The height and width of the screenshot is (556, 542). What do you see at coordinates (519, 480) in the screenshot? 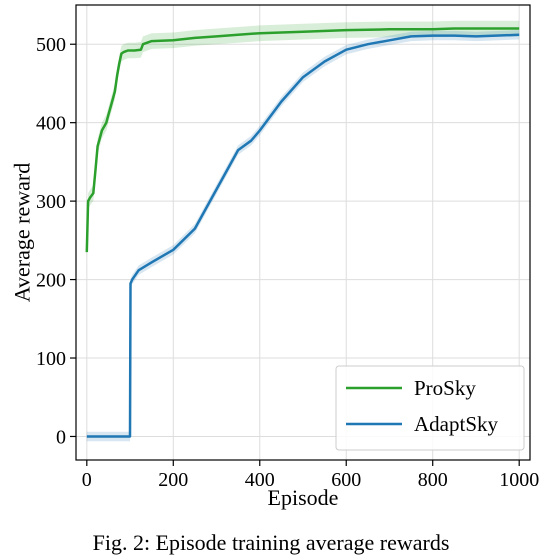
I see `x-tick-label: 1000` at bounding box center [519, 480].